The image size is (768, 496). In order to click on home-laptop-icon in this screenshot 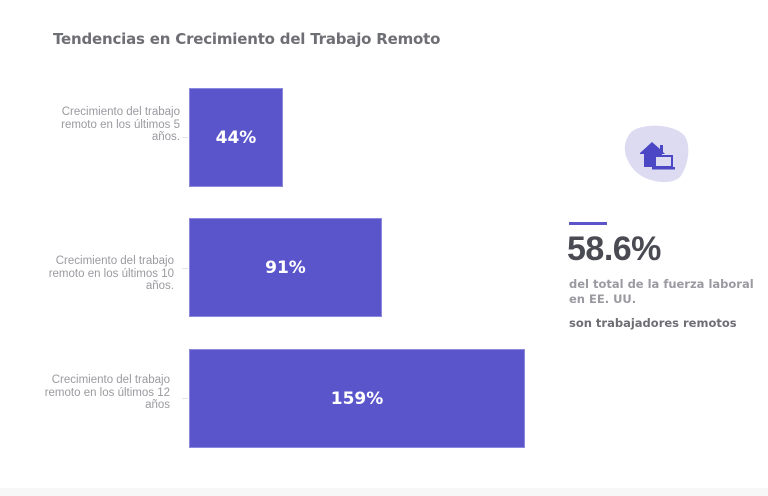, I will do `click(656, 154)`.